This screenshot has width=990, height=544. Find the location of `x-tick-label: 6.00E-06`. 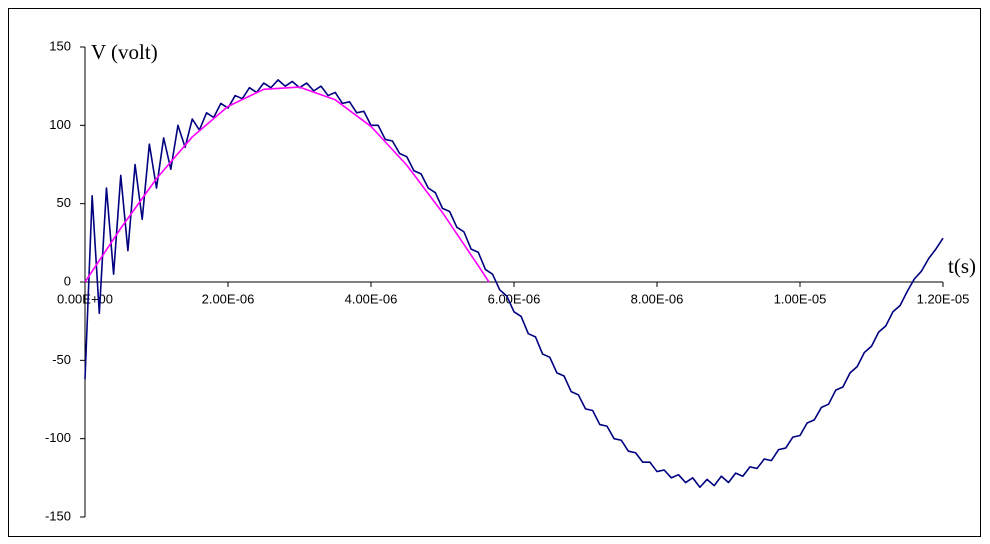

x-tick-label: 6.00E-06 is located at coordinates (514, 298).